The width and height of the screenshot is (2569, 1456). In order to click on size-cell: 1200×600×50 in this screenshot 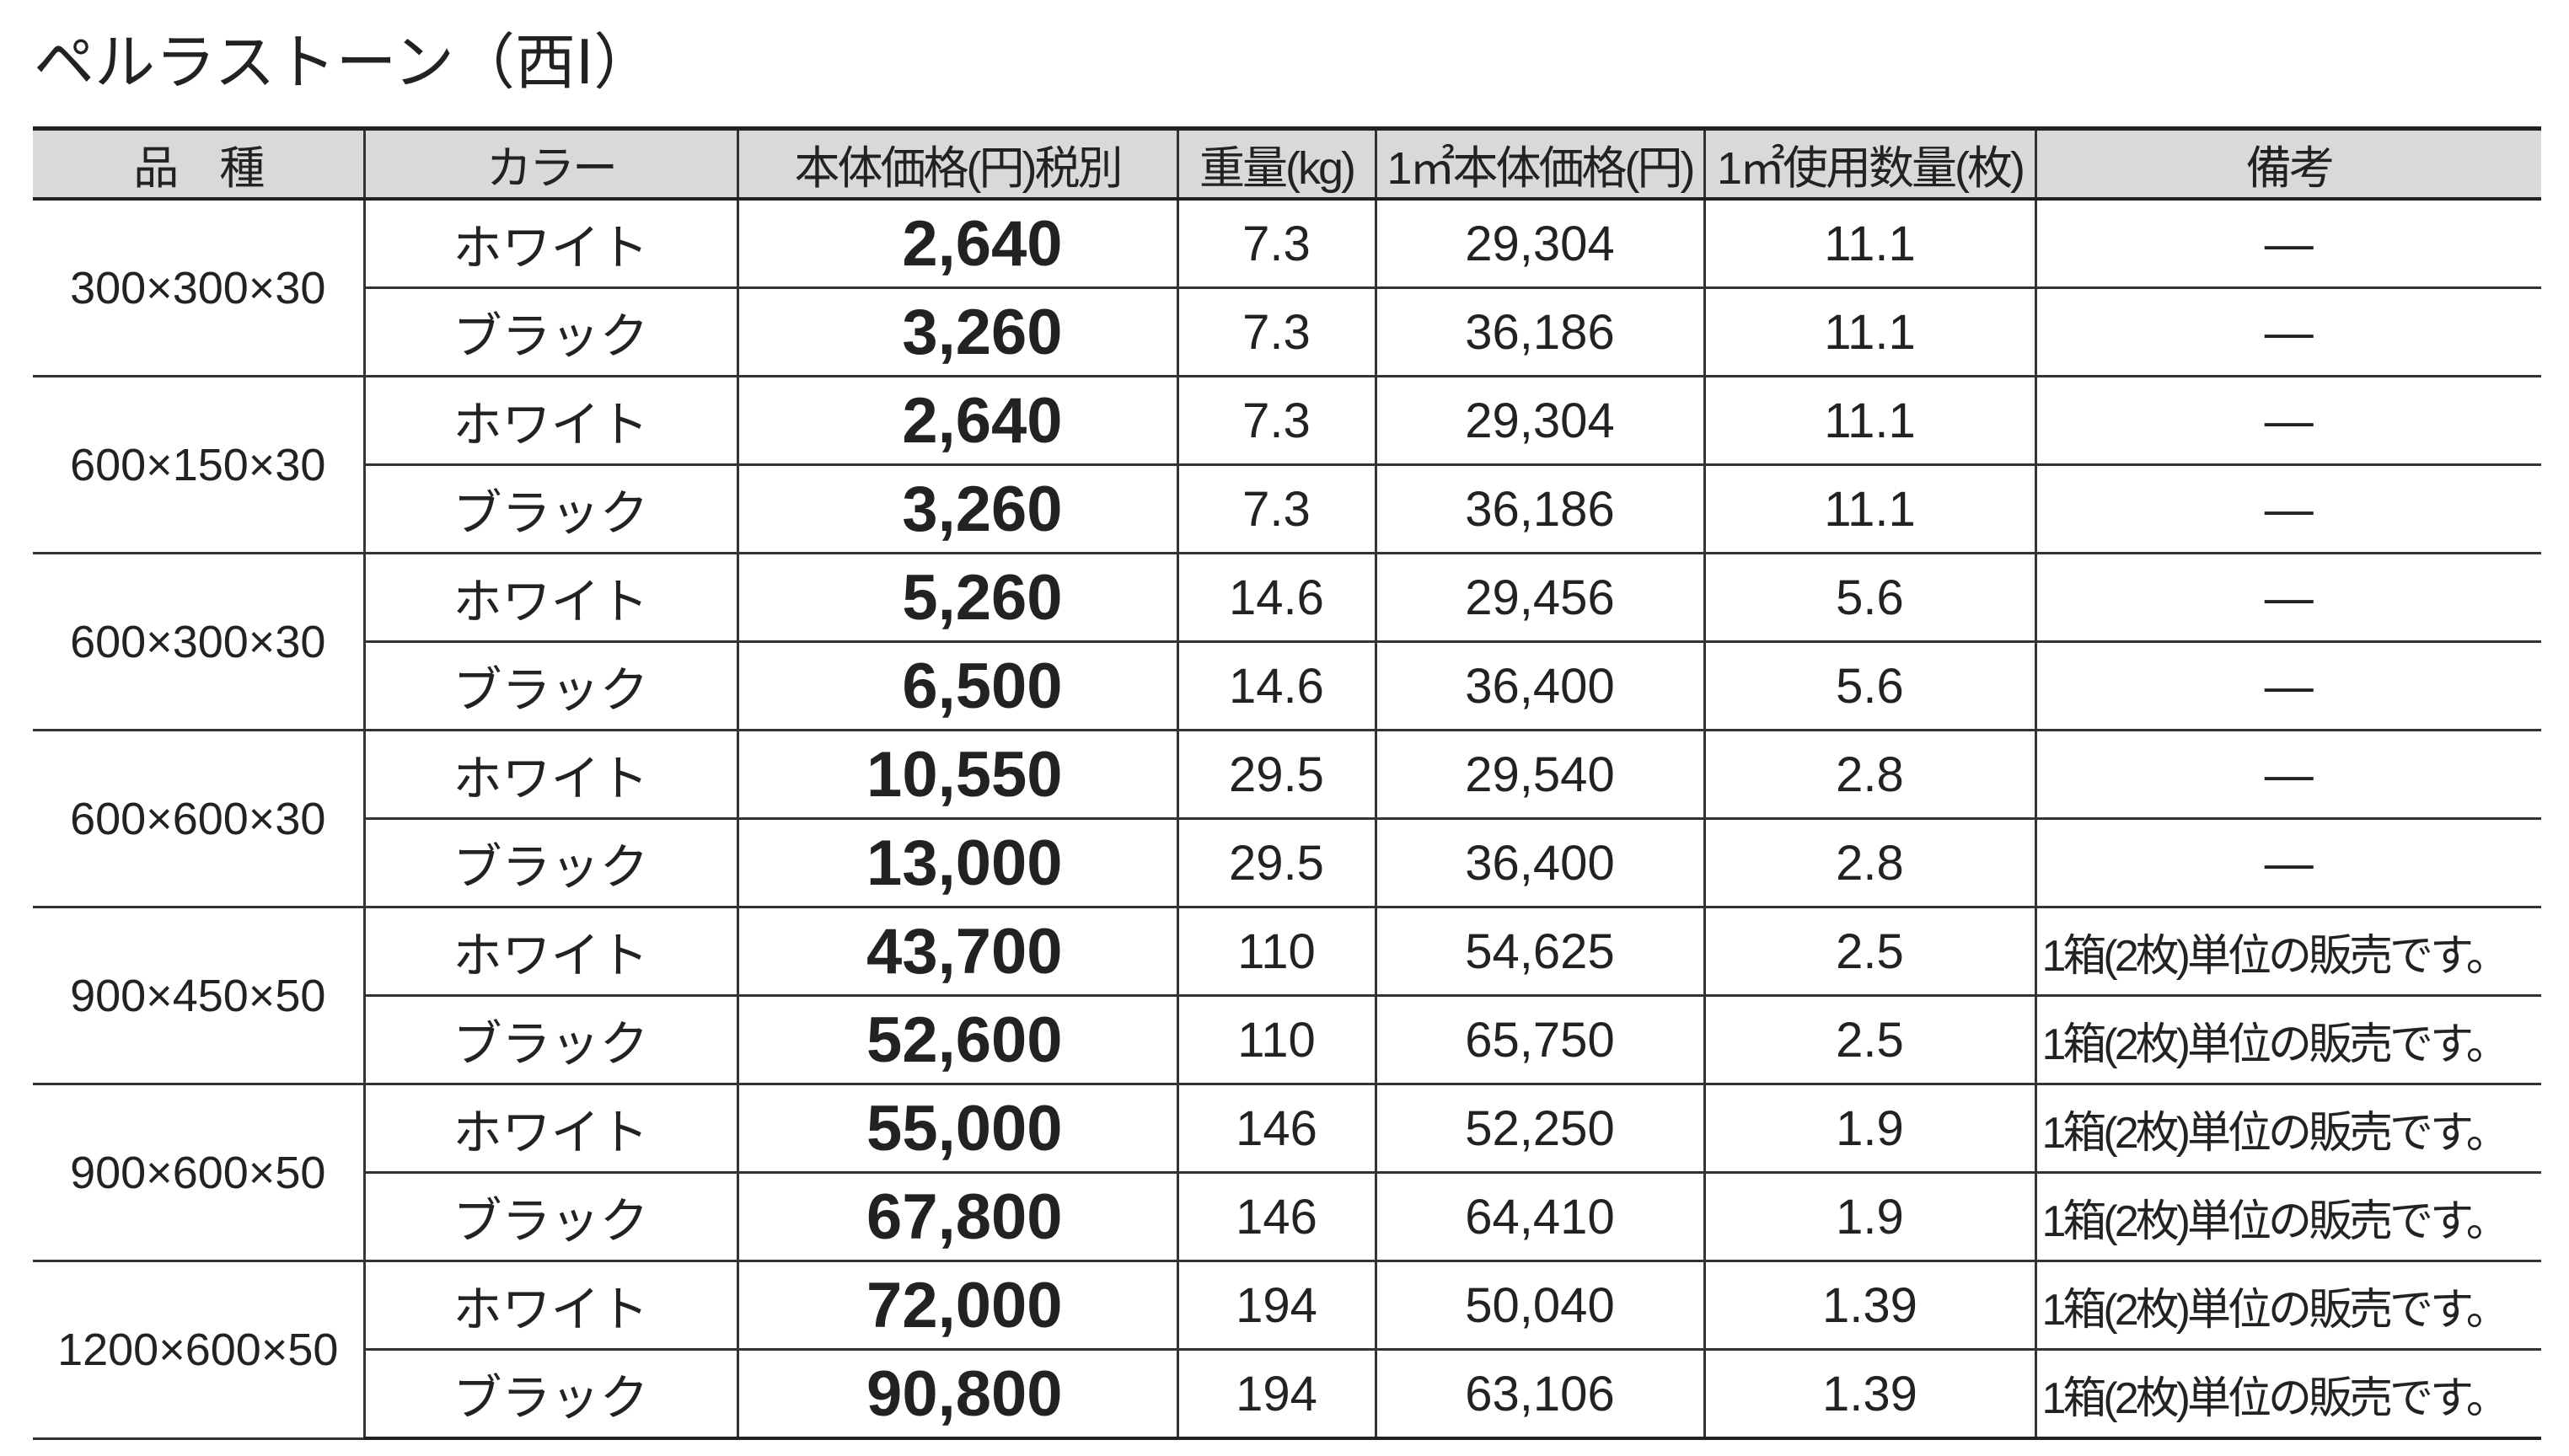, I will do `click(198, 1350)`.